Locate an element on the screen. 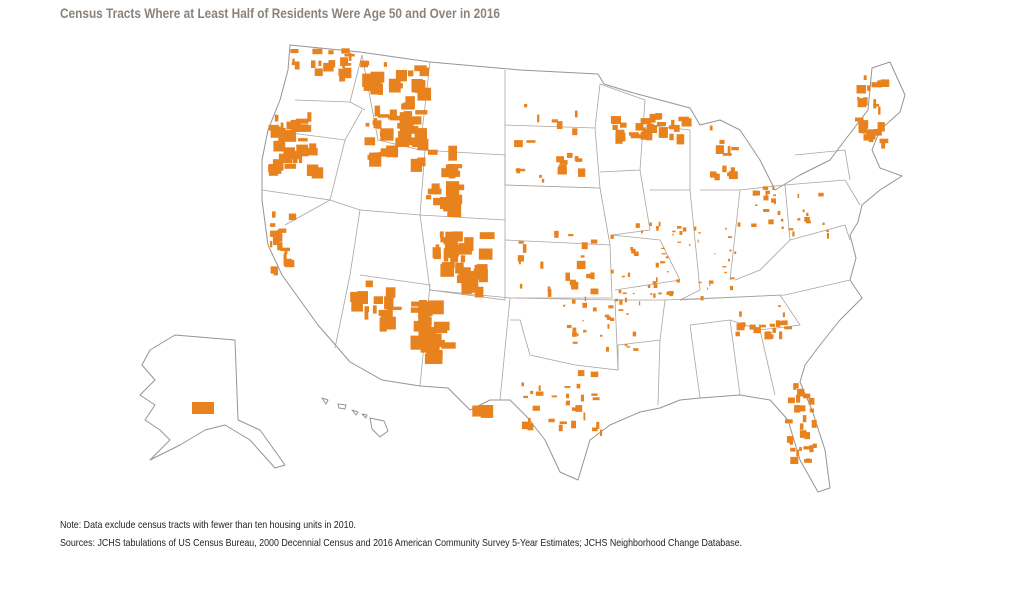 The image size is (1024, 604). alaska-outline is located at coordinates (212, 401).